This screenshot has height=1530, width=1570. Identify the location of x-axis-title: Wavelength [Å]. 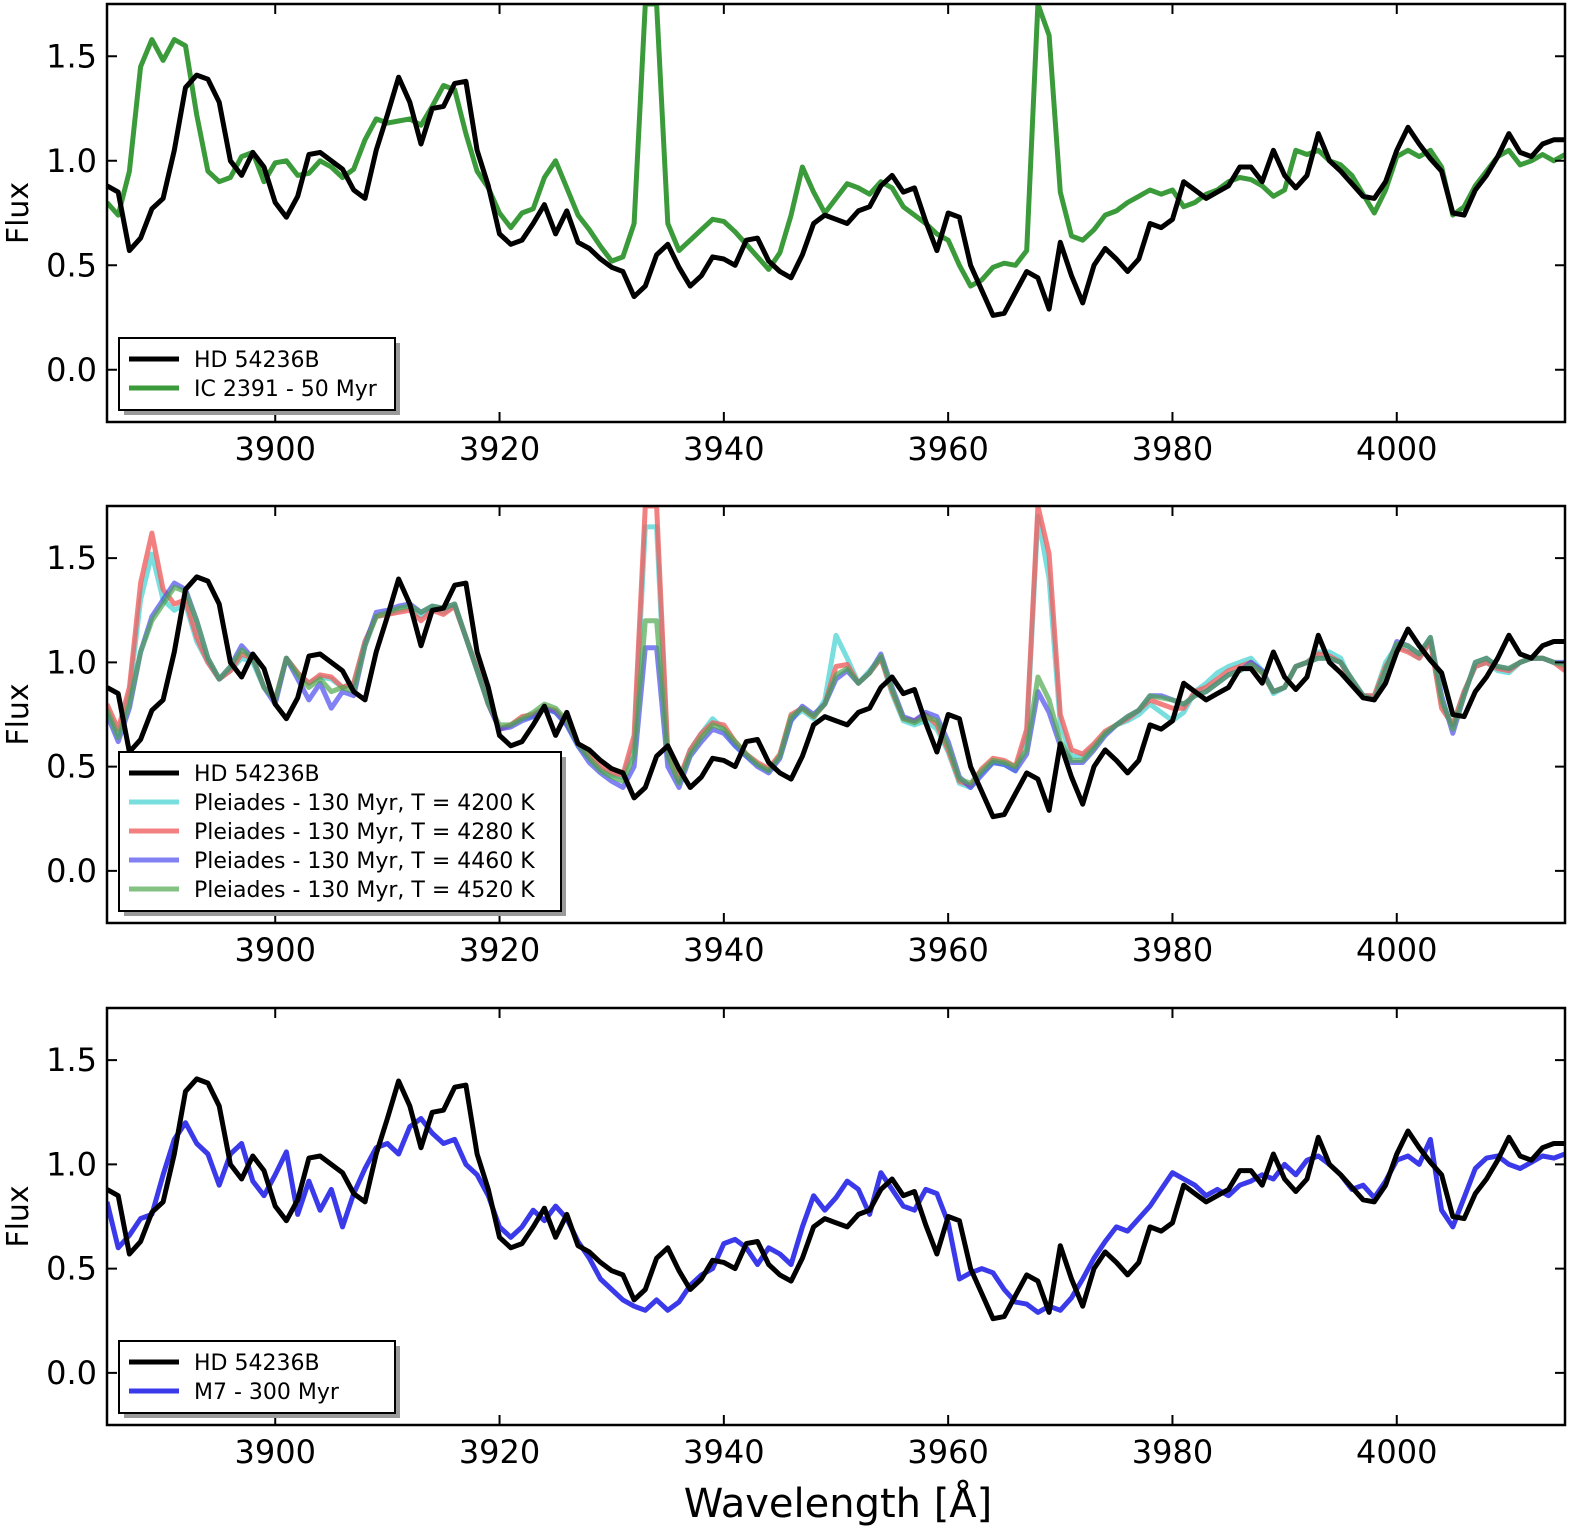
(838, 1503).